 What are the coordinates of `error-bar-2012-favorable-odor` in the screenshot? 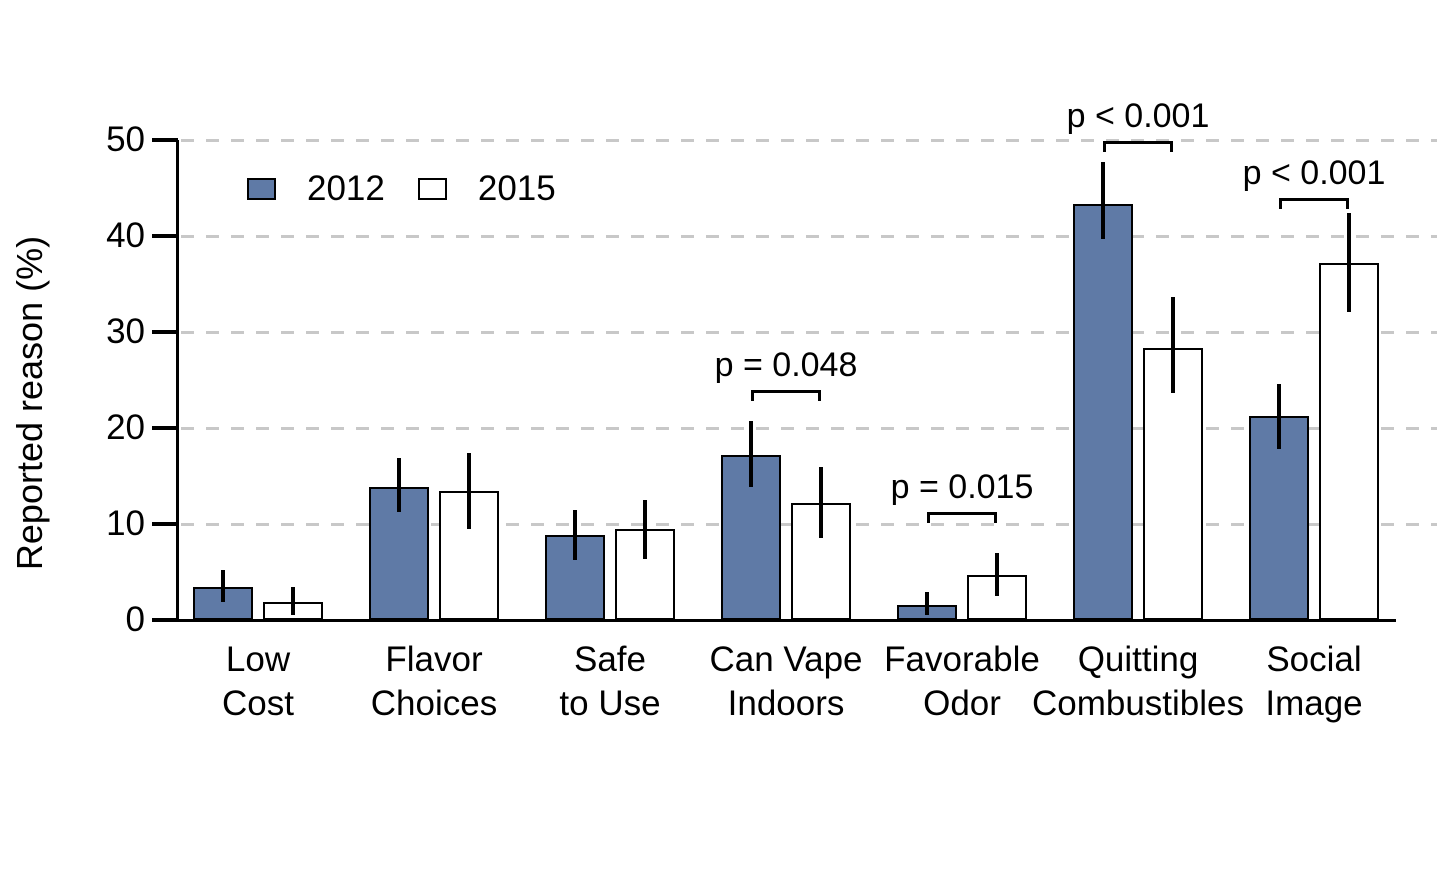 It's located at (927, 604).